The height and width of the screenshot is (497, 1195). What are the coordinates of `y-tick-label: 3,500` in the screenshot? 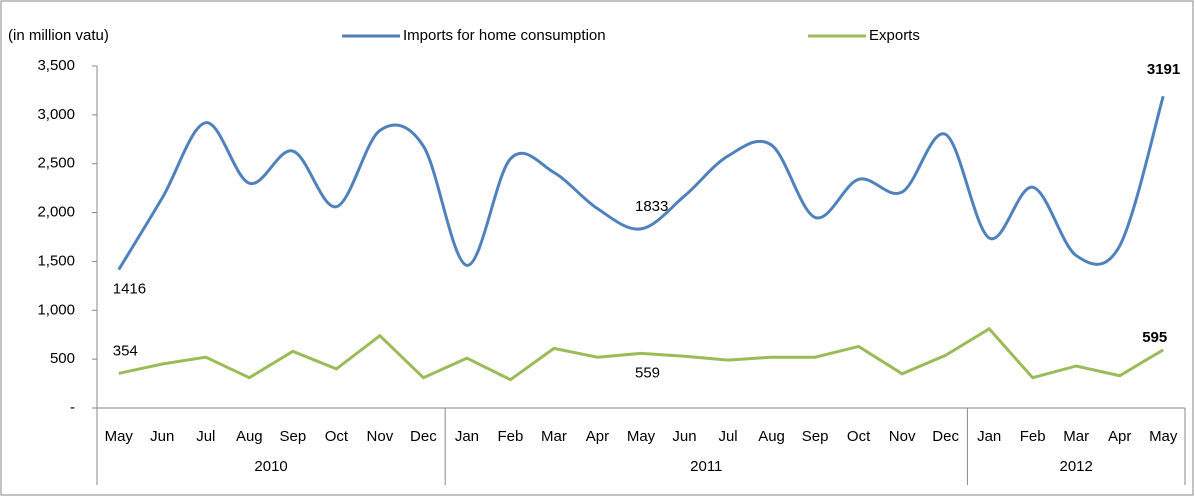 It's located at (56, 65).